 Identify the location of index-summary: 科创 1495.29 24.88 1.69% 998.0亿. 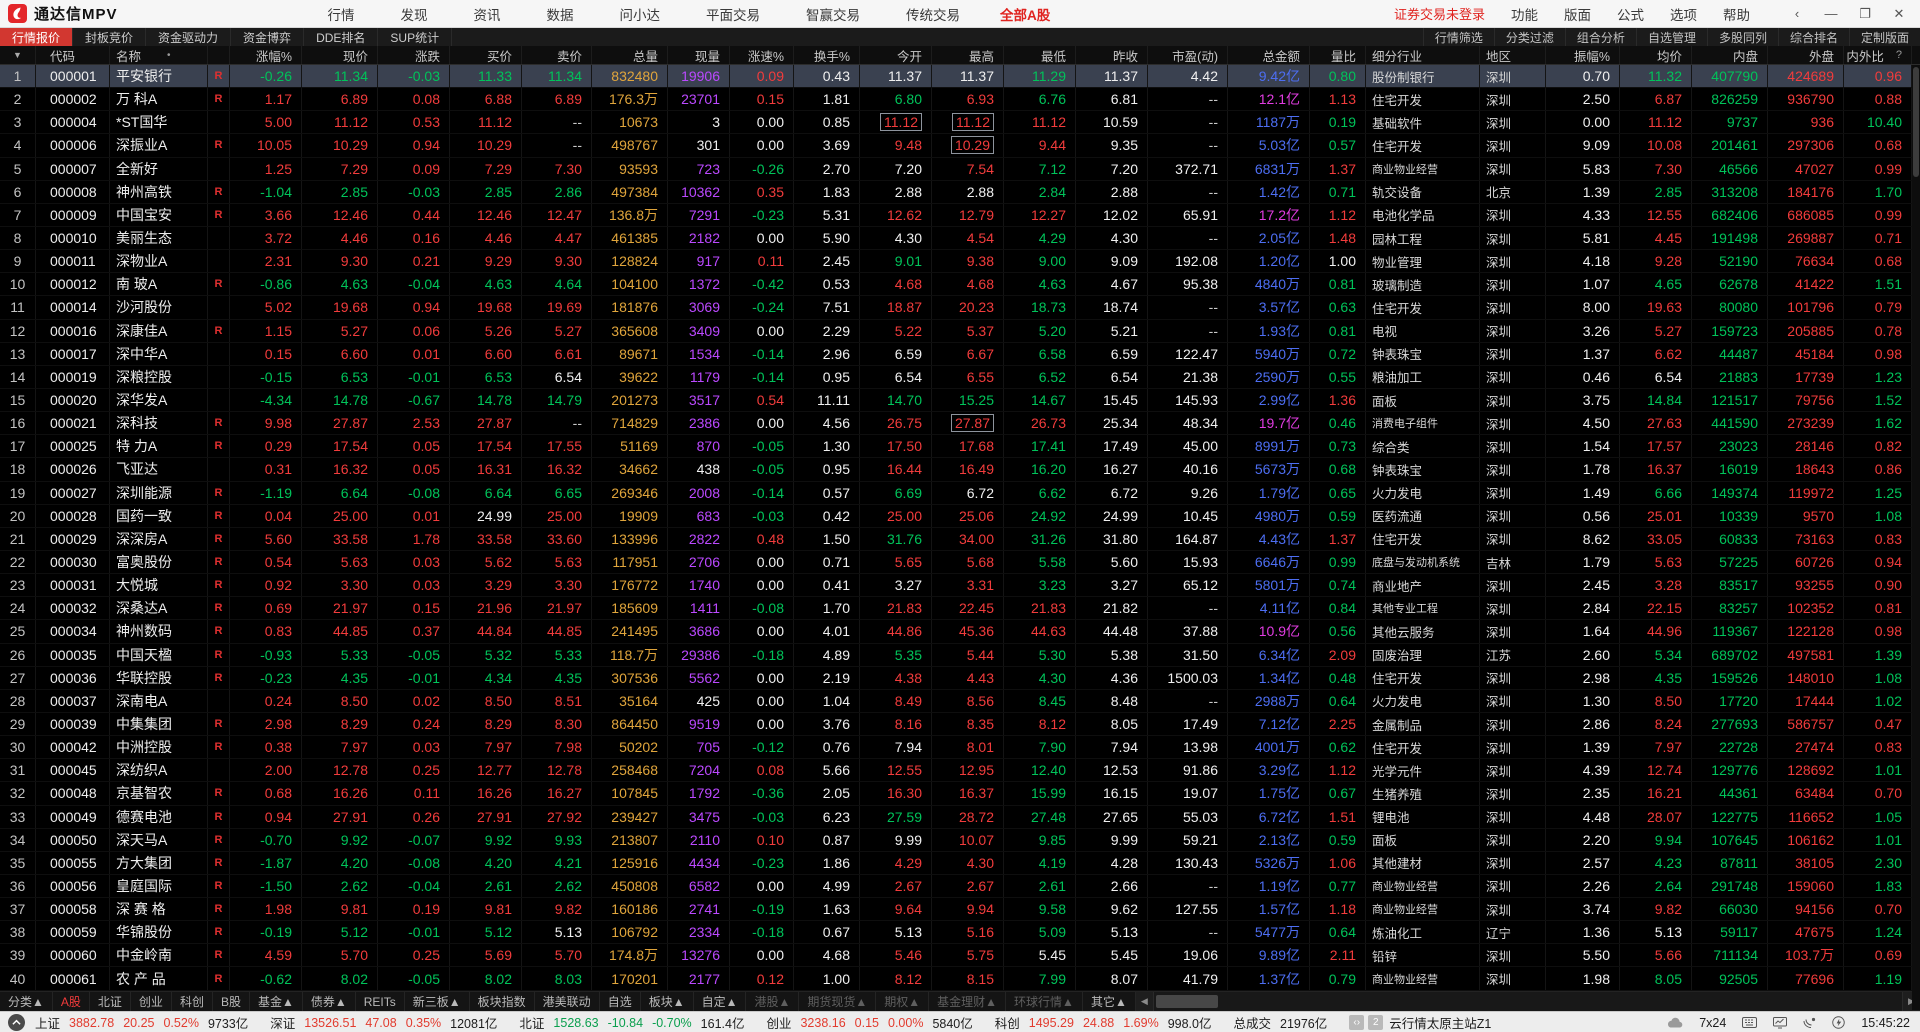
(1103, 1022).